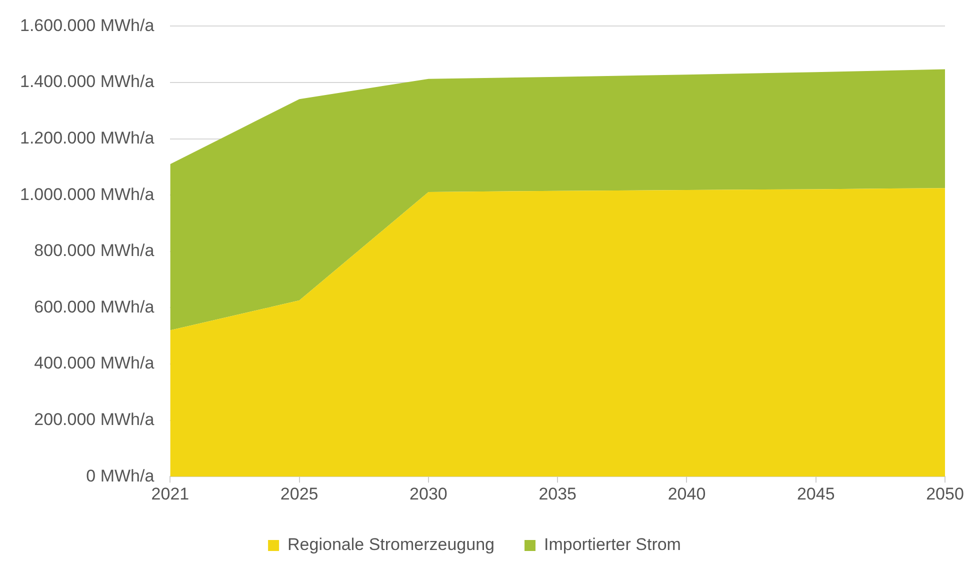 This screenshot has width=969, height=564. Describe the element at coordinates (429, 494) in the screenshot. I see `x-tick-label: 2030` at that location.